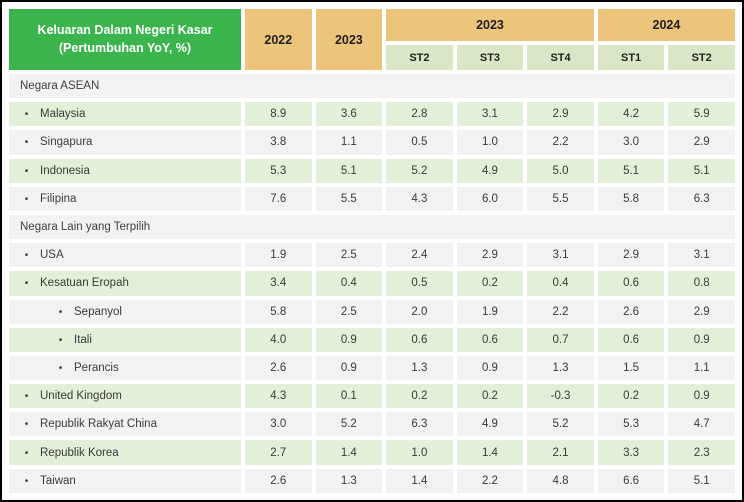 Image resolution: width=744 pixels, height=502 pixels. I want to click on value-cell: 2.1, so click(560, 452).